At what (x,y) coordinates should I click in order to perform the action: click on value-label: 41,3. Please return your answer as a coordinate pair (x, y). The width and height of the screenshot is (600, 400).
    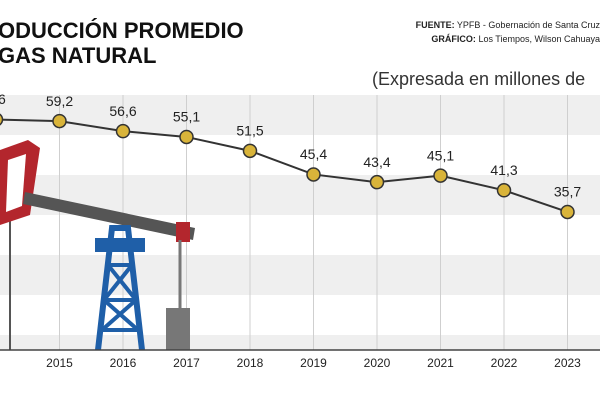
    Looking at the image, I should click on (503, 170).